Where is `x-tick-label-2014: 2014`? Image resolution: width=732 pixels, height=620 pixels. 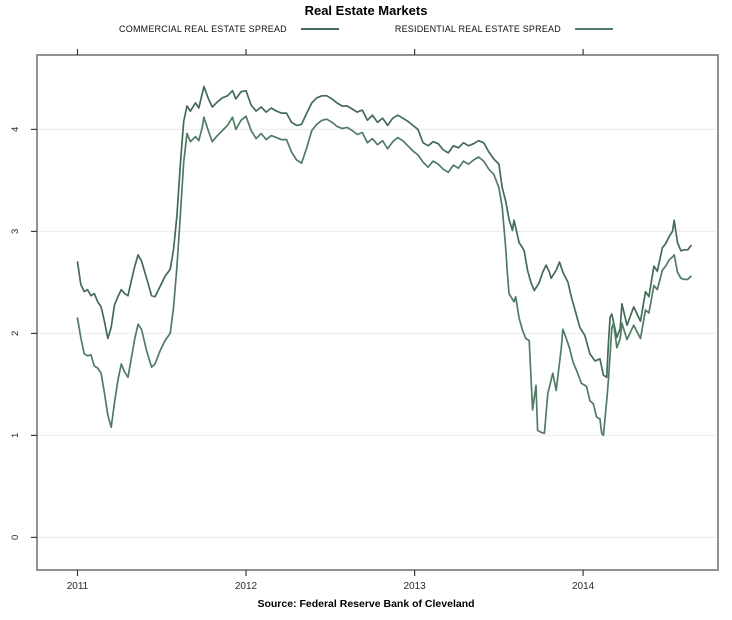
x-tick-label-2014: 2014 is located at coordinates (583, 586).